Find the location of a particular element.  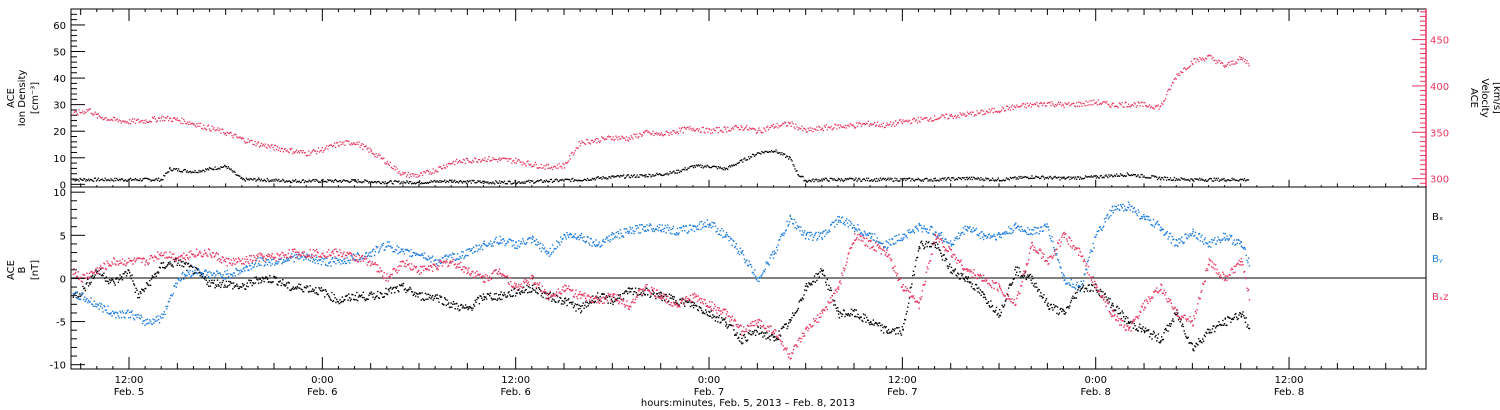

panel-1-left-label-line3: [cm⁻³] is located at coordinates (35, 98).